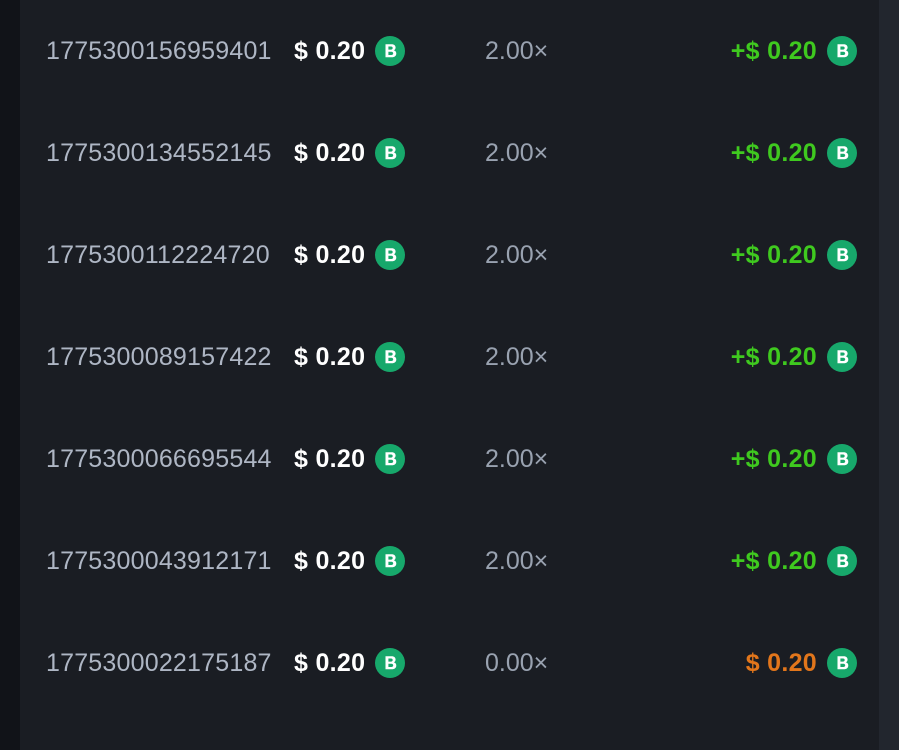  Describe the element at coordinates (159, 50) in the screenshot. I see `bet-id: 1775300156959401` at that location.